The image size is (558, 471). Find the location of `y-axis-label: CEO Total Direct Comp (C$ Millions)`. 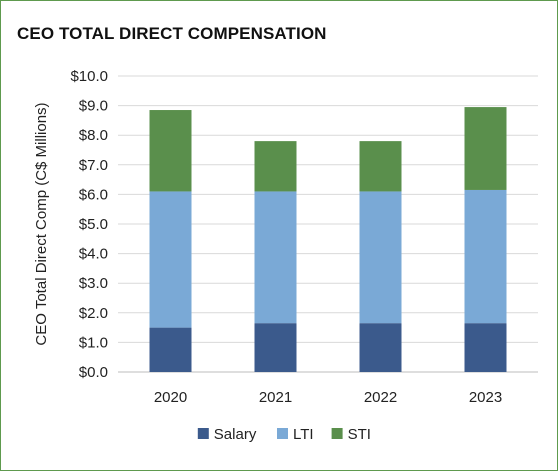

y-axis-label: CEO Total Direct Comp (C$ Millions) is located at coordinates (41, 223).